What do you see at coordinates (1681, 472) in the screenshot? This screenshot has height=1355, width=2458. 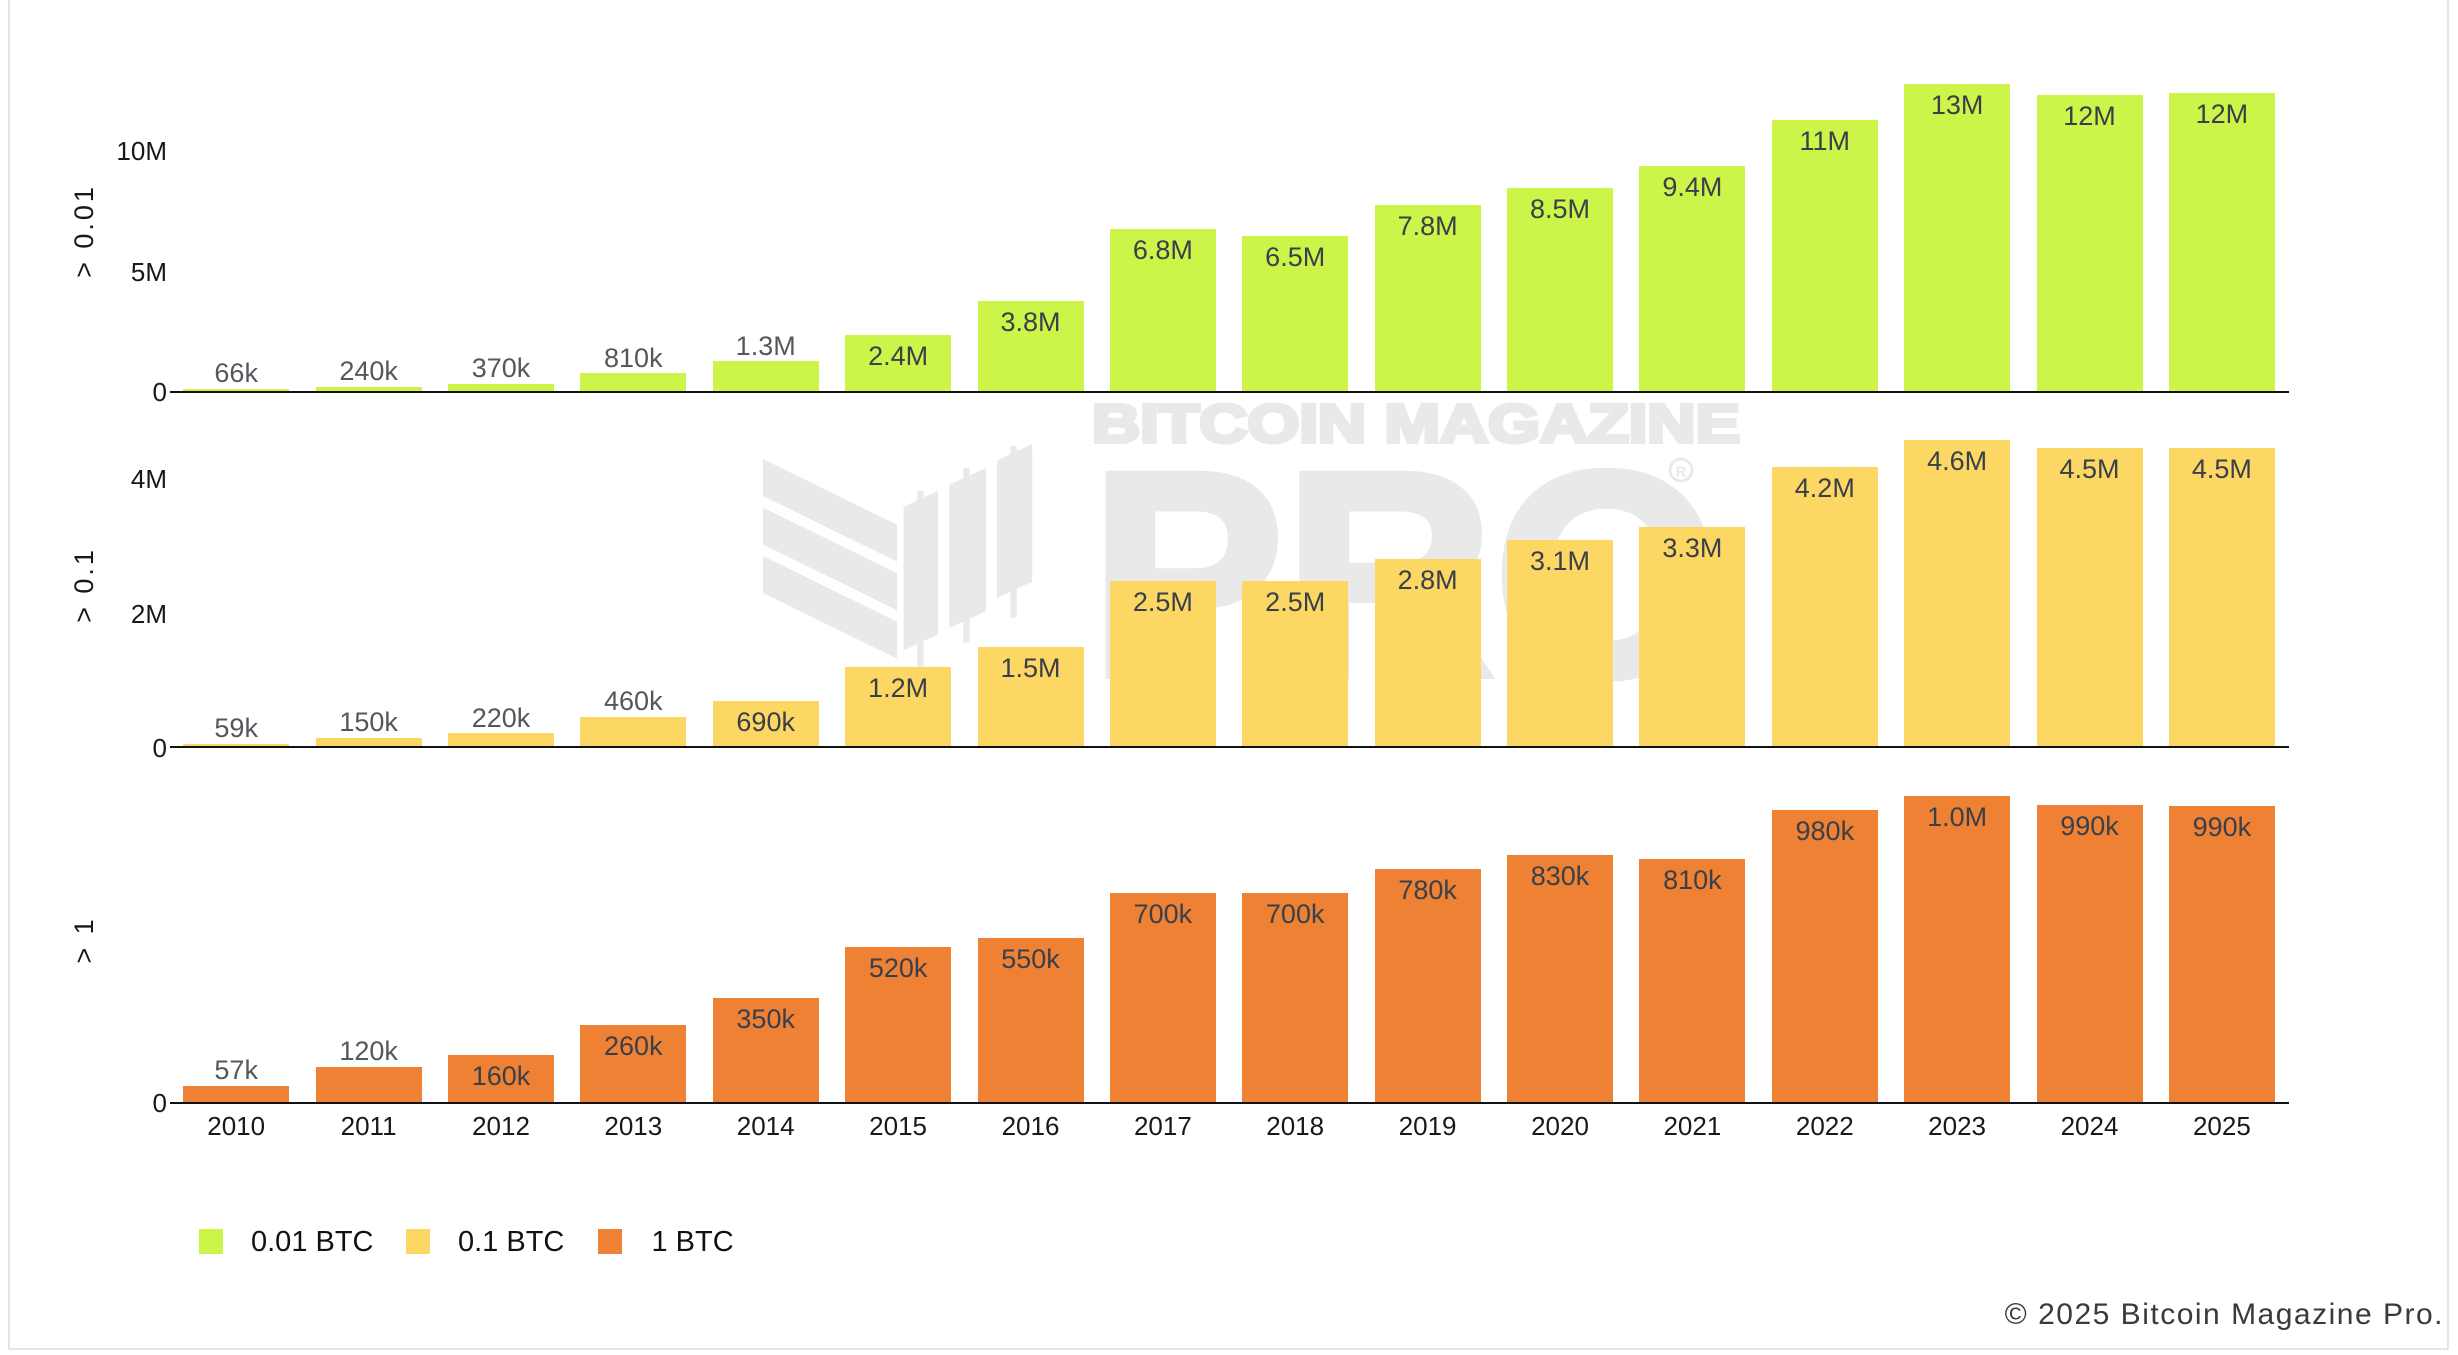 I see `svg-text: R` at bounding box center [1681, 472].